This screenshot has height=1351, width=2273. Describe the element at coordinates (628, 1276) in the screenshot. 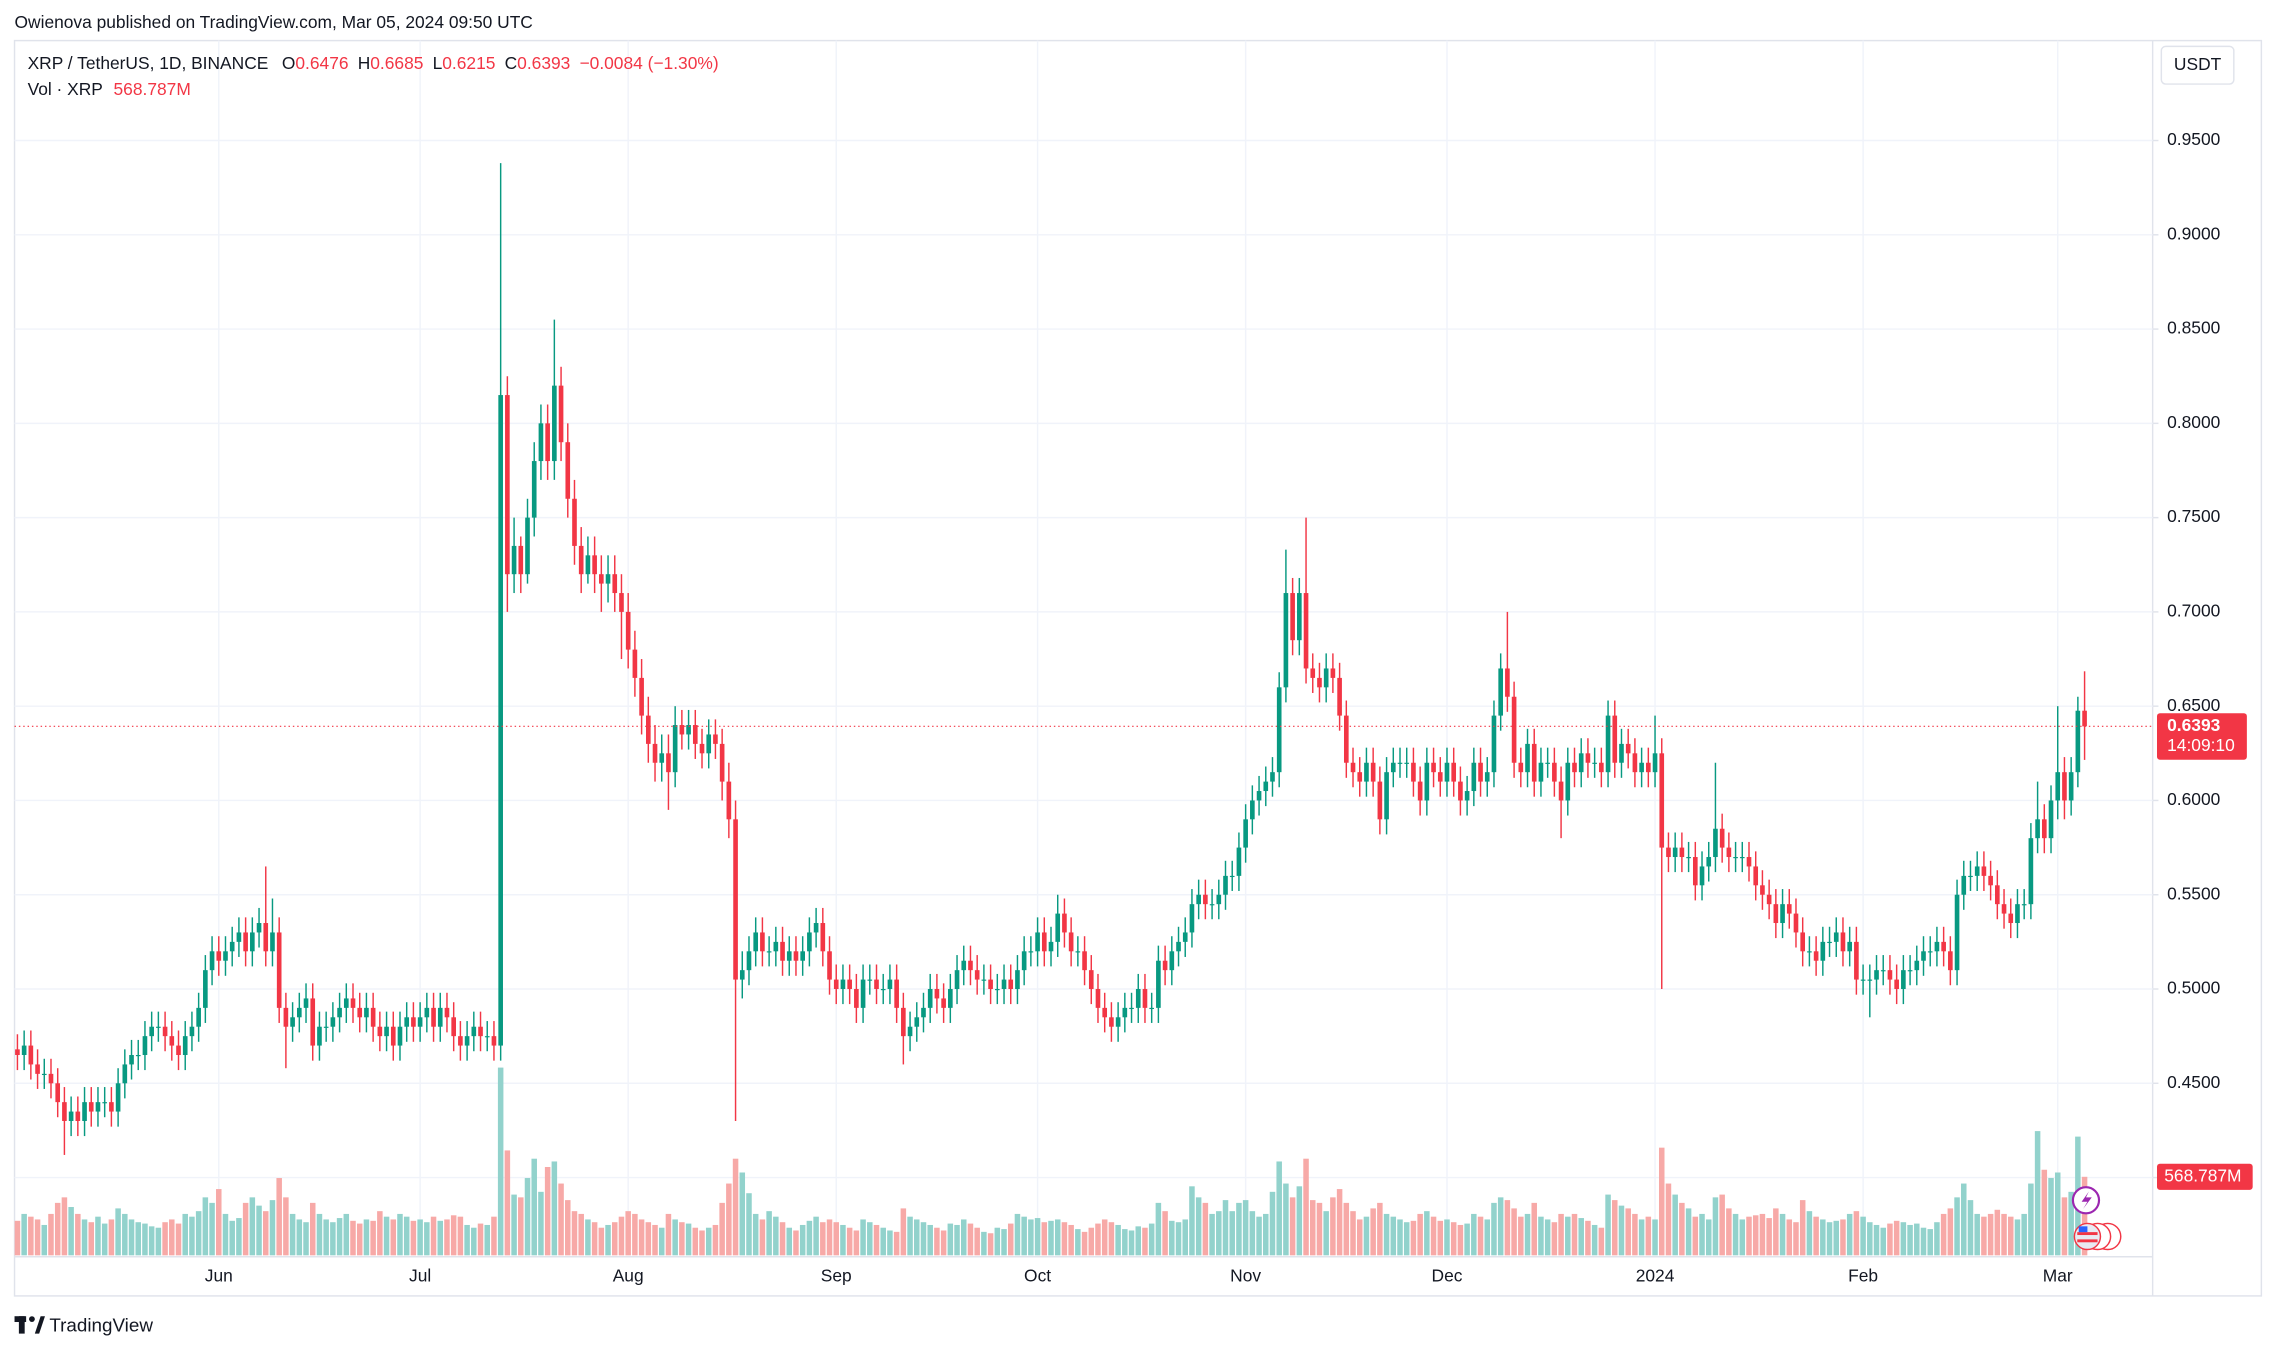

I see `x-tick-label: Aug` at that location.